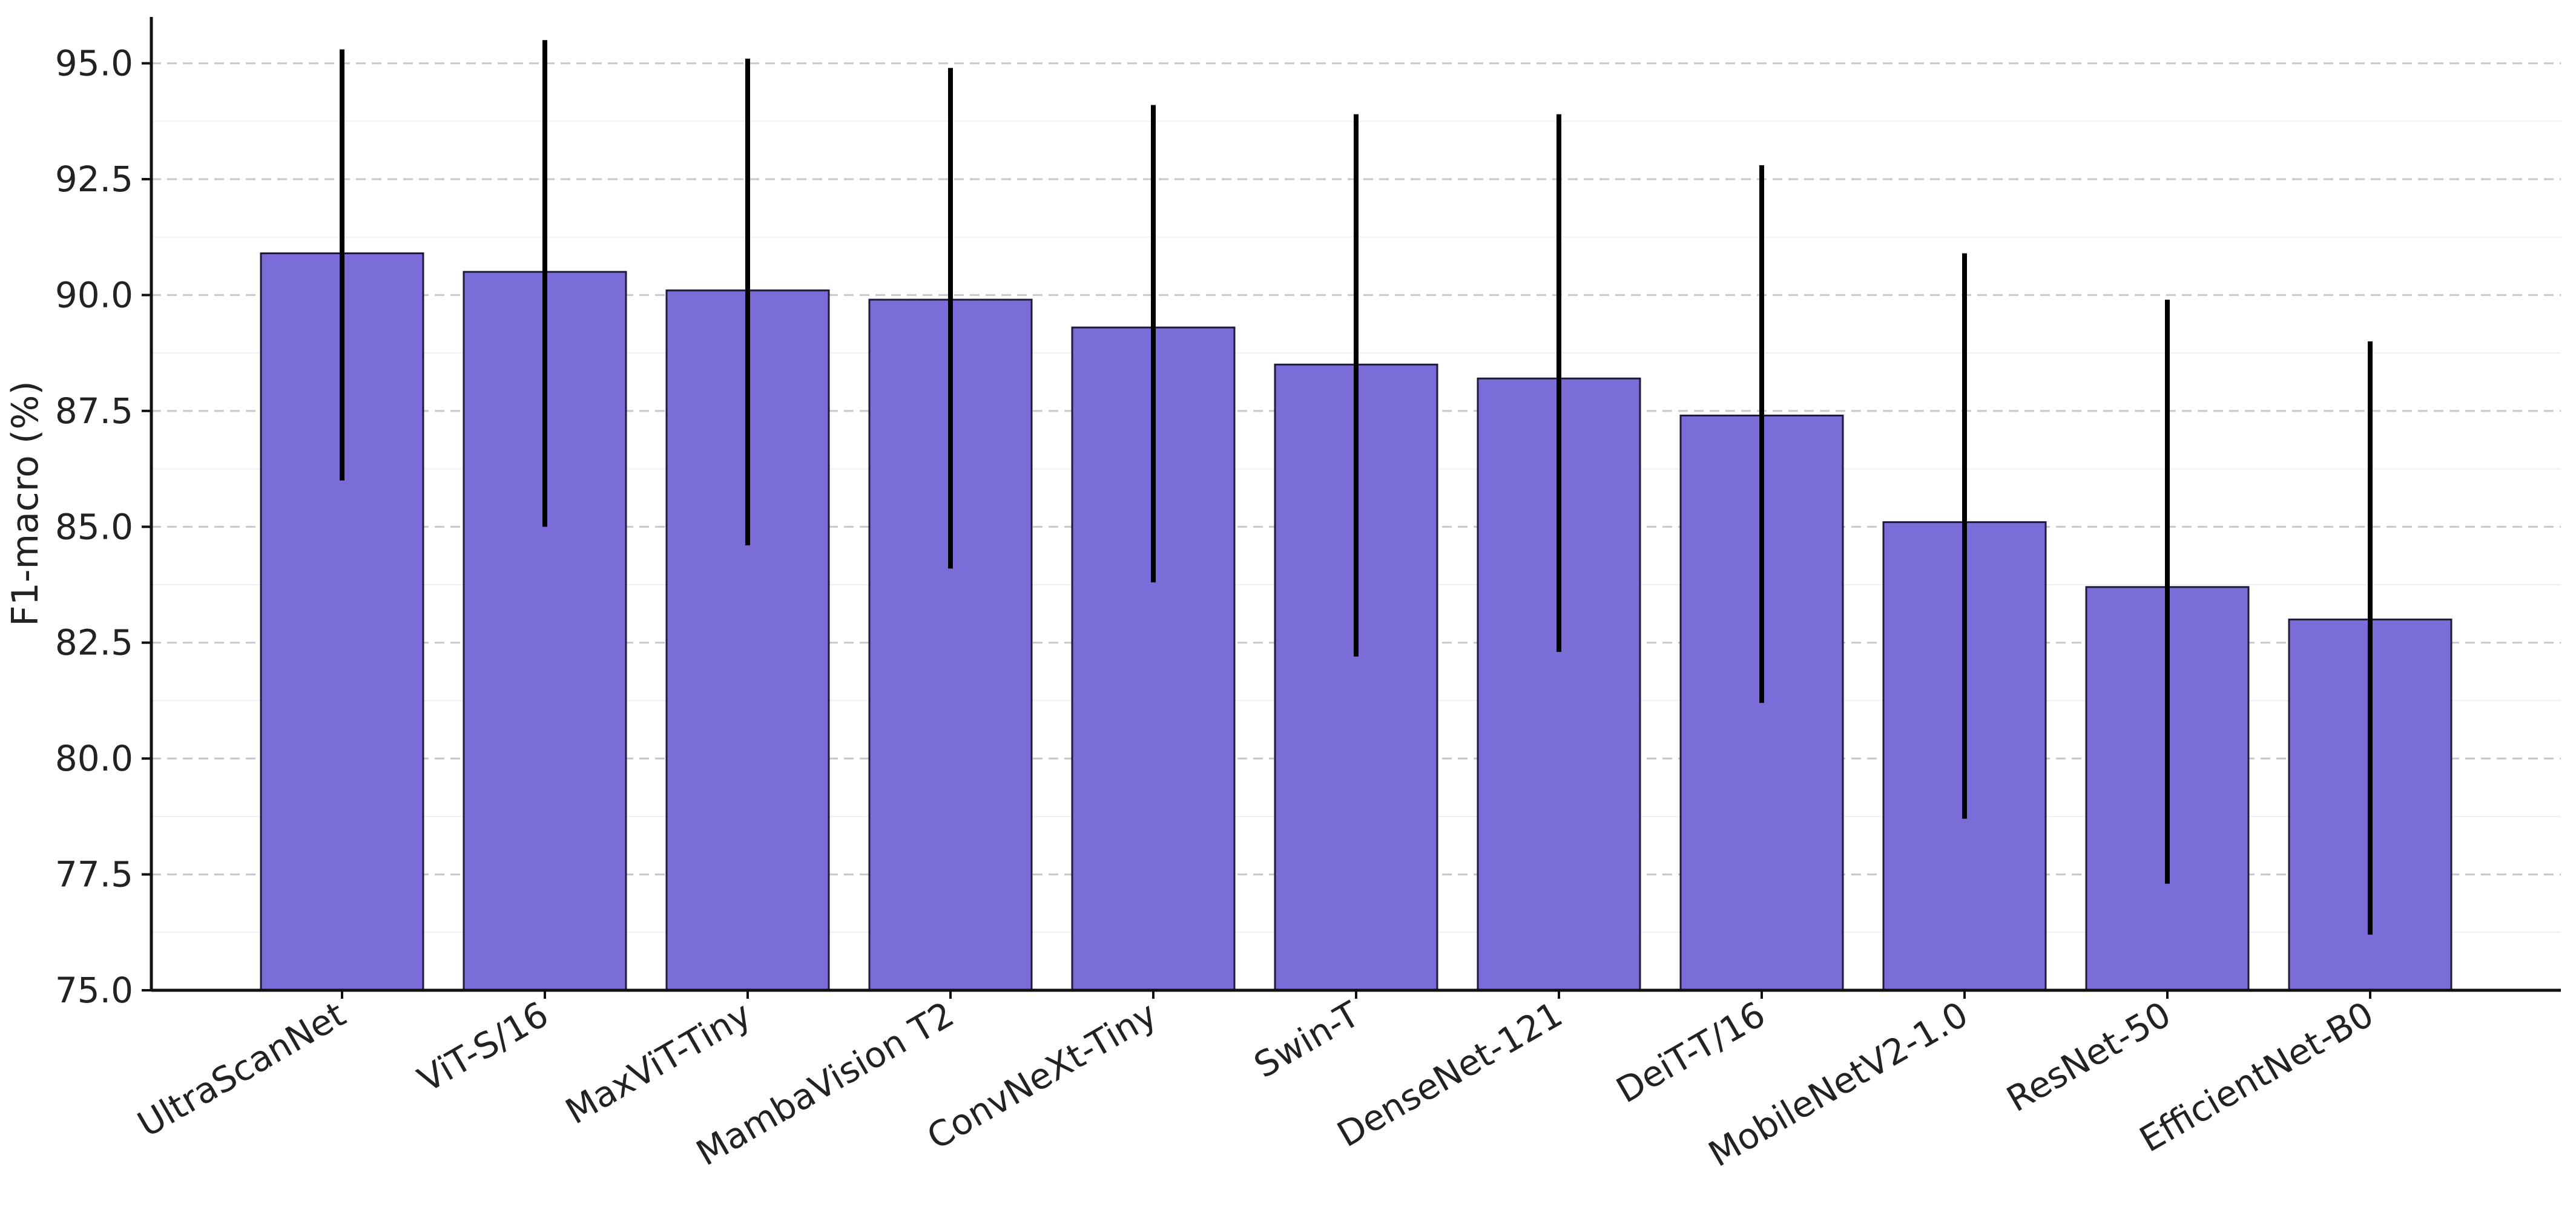  I want to click on y-tick-label: 85.0, so click(94, 526).